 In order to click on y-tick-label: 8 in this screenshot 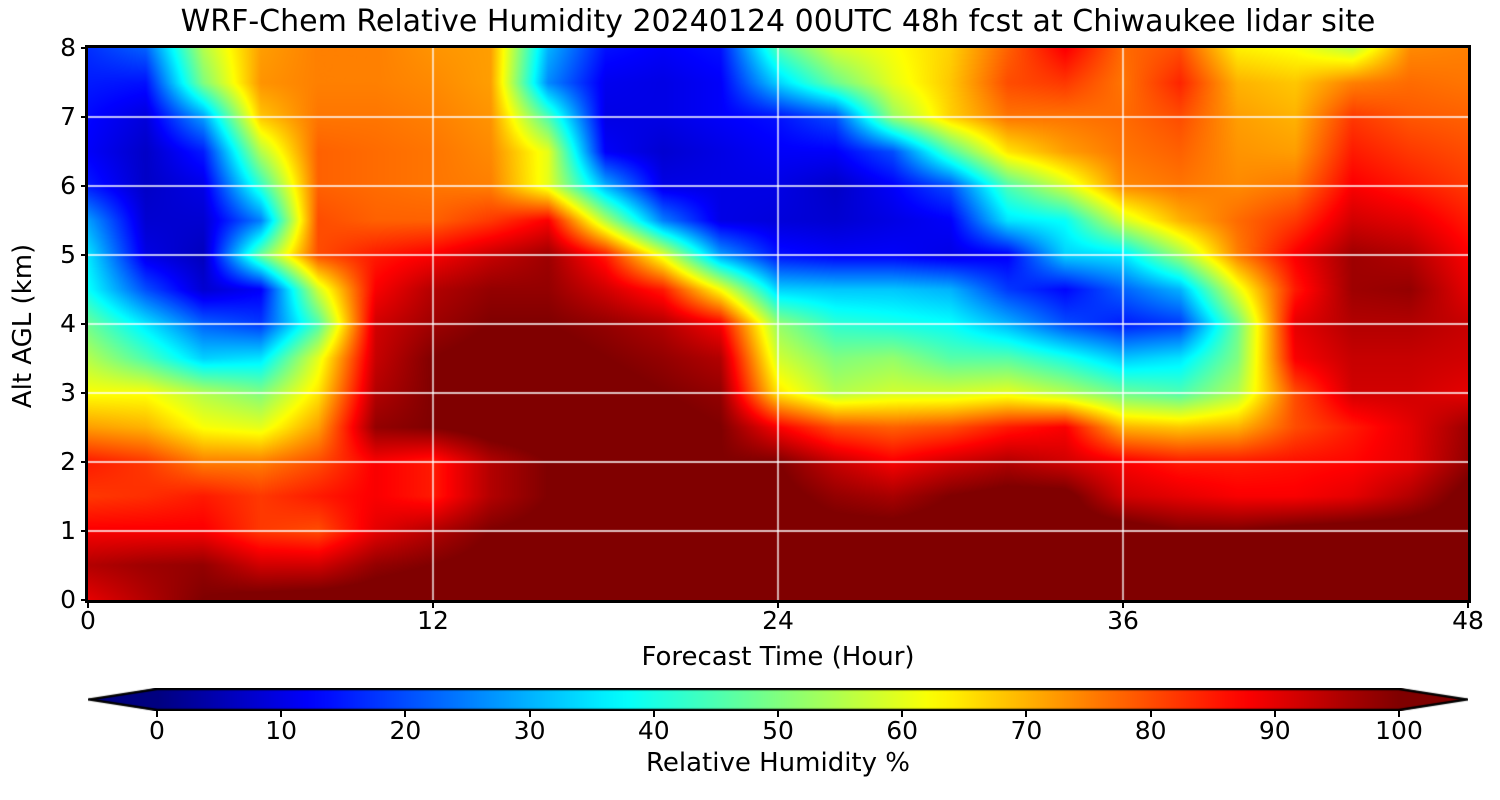, I will do `click(68, 47)`.